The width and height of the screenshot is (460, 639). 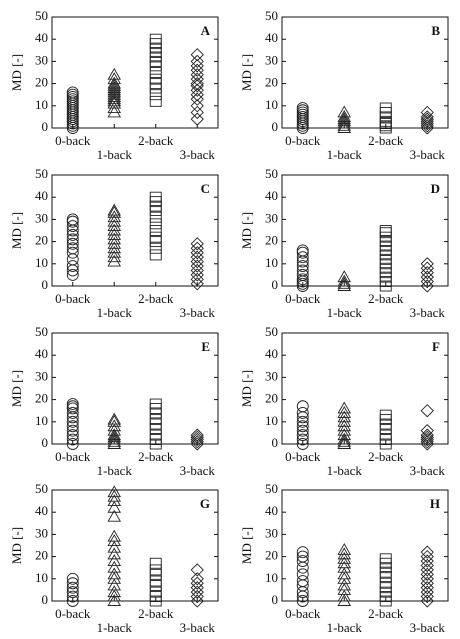 What do you see at coordinates (435, 30) in the screenshot?
I see `panel-label: B` at bounding box center [435, 30].